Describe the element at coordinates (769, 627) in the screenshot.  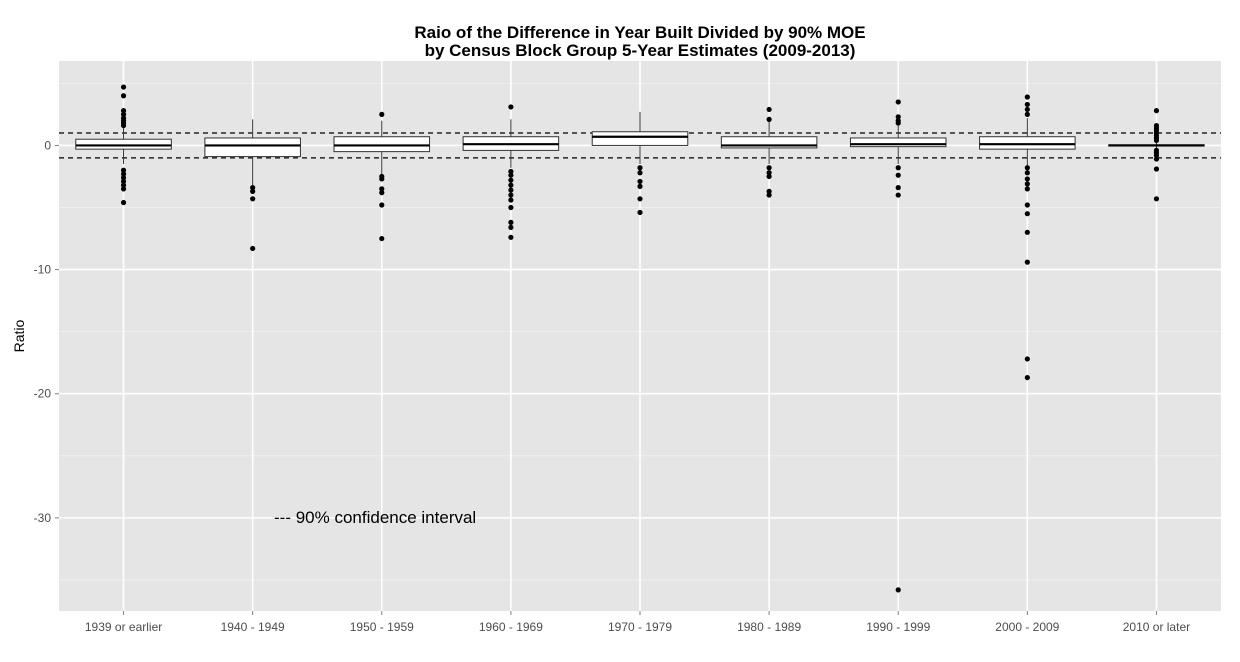
I see `x-tick-label: 1980 - 1989` at that location.